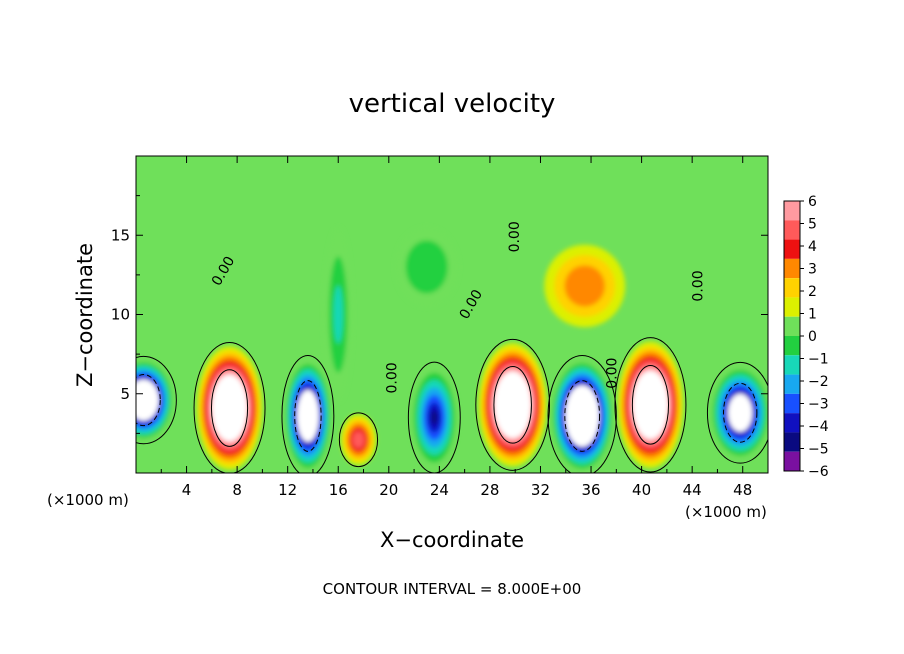 The image size is (904, 654). Describe the element at coordinates (818, 382) in the screenshot. I see `colorbar-tick-label: −2` at that location.